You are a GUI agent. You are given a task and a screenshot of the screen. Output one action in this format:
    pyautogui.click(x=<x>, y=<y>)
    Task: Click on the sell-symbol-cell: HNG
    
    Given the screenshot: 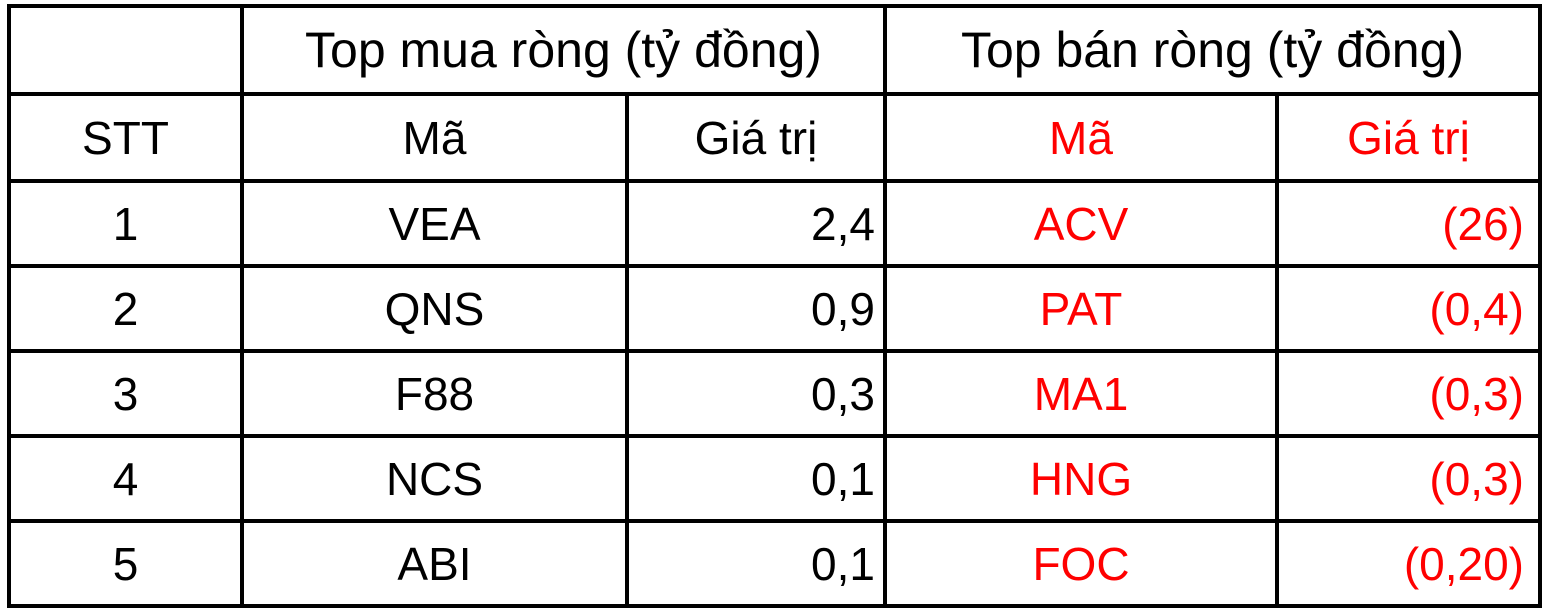 What is the action you would take?
    pyautogui.click(x=1081, y=478)
    